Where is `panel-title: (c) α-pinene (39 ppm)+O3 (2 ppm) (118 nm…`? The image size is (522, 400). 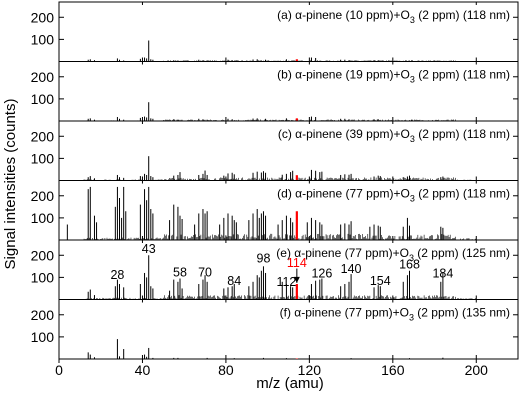 panel-title: (c) α-pinene (39 ppm)+O3 (2 ppm) (118 nm… is located at coordinates (394, 135).